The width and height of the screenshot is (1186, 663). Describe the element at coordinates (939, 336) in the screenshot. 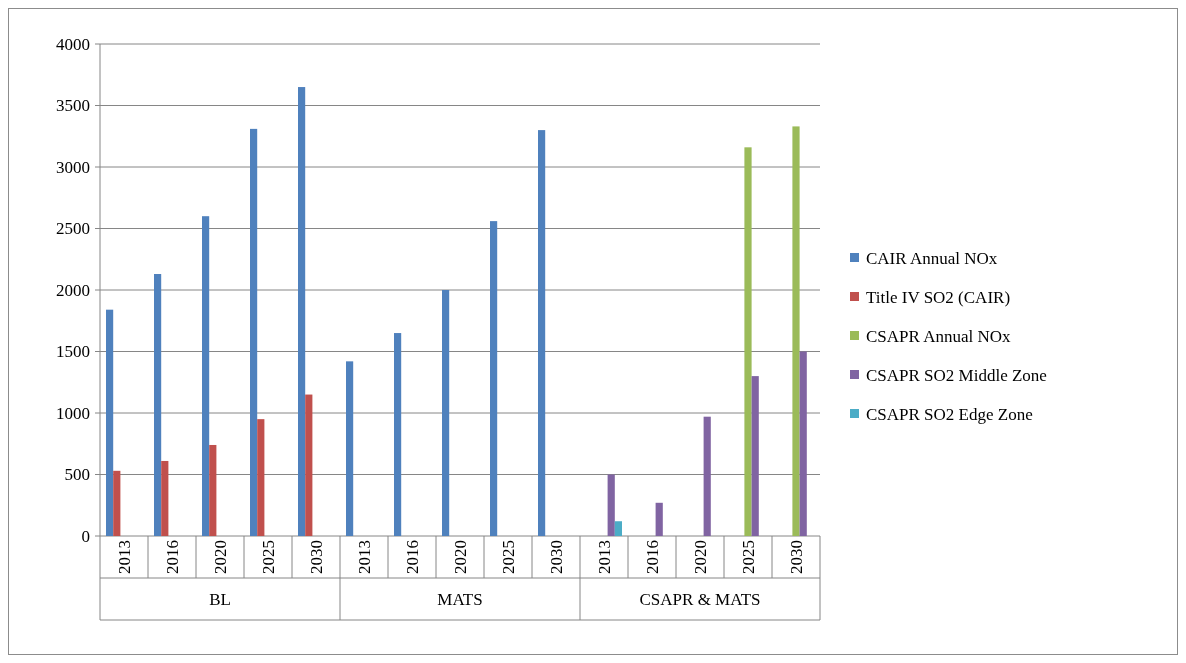

I see `legend-label: CSAPR Annual NOx` at that location.